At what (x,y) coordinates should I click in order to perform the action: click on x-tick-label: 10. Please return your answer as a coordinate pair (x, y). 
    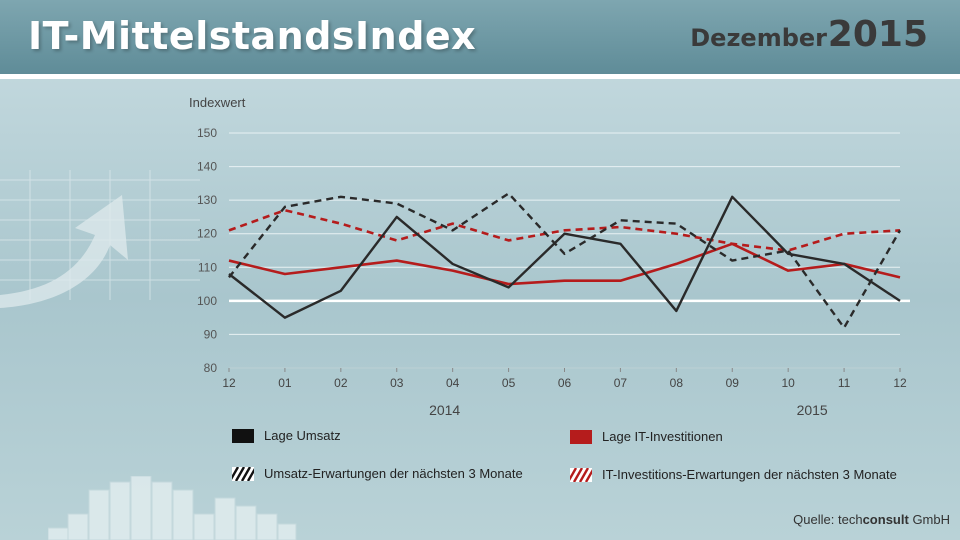
    Looking at the image, I should click on (788, 383).